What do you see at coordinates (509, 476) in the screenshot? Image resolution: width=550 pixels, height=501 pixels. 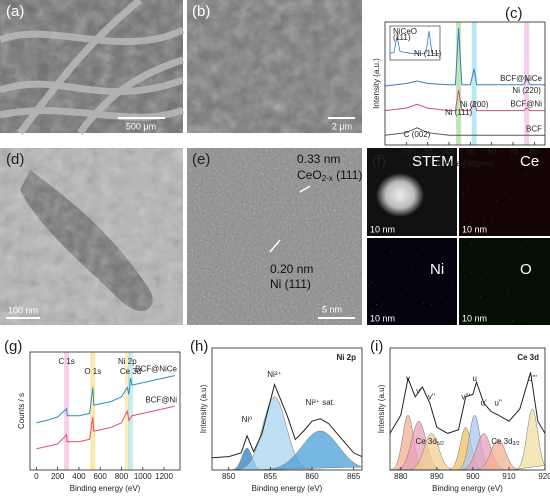 I see `x-tick-label: 910` at bounding box center [509, 476].